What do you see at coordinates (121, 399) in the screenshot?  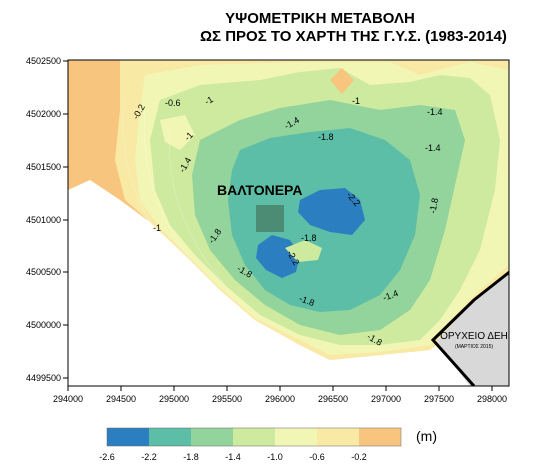 I see `x-tick-label: 294500` at bounding box center [121, 399].